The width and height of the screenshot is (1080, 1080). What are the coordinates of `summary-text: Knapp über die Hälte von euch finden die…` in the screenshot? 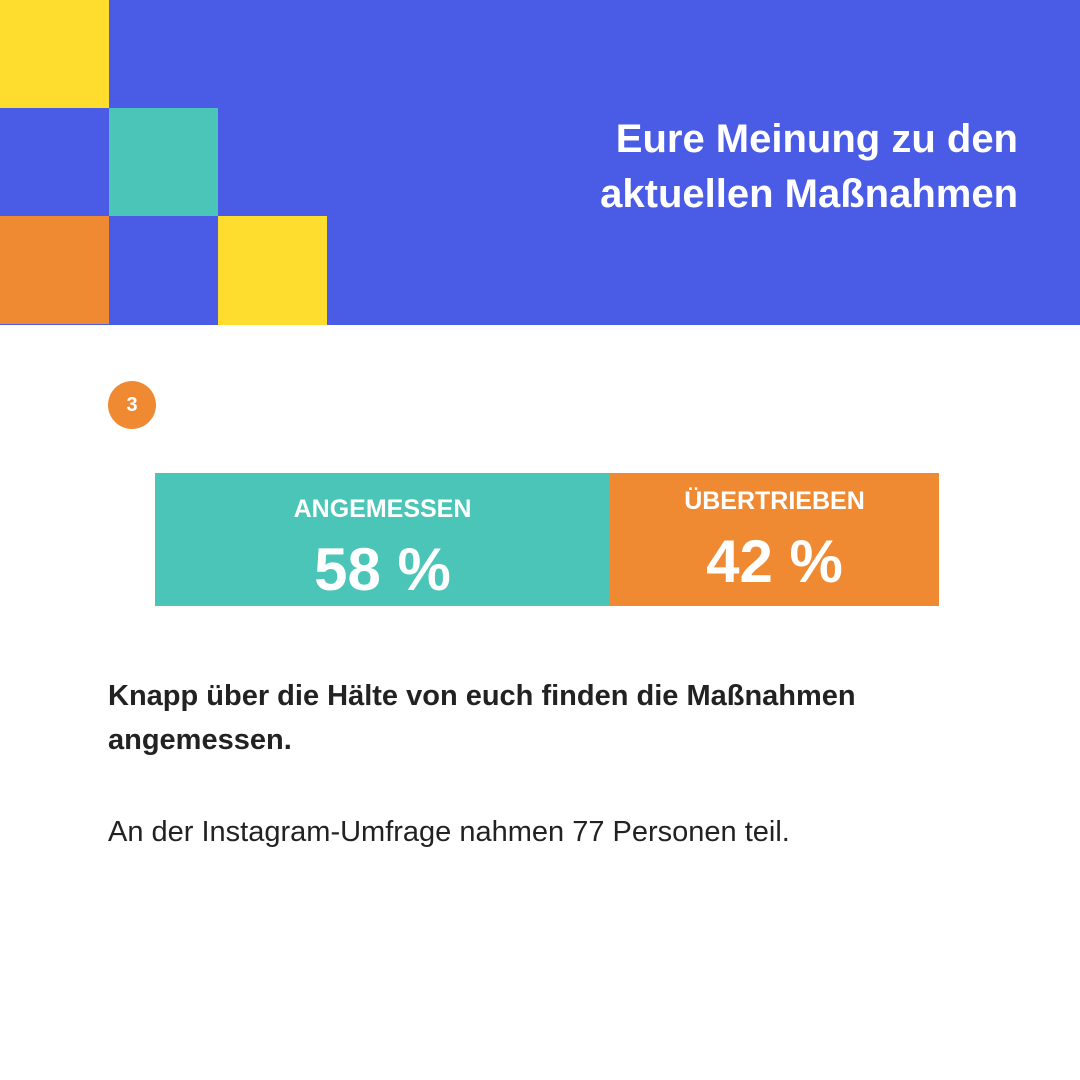 It's located at (548, 718).